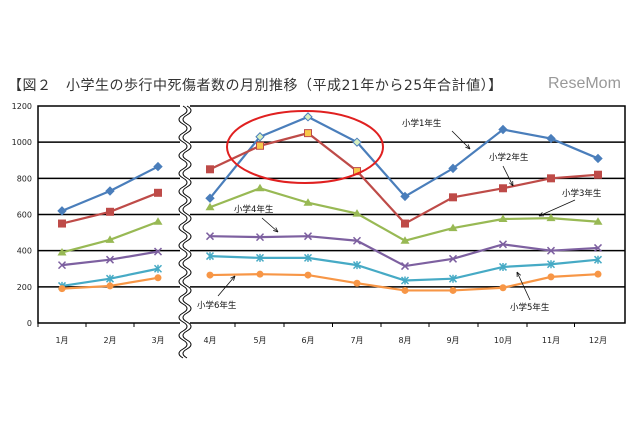 This screenshot has height=426, width=640. Describe the element at coordinates (24, 178) in the screenshot. I see `y-tick-label: 800` at that location.